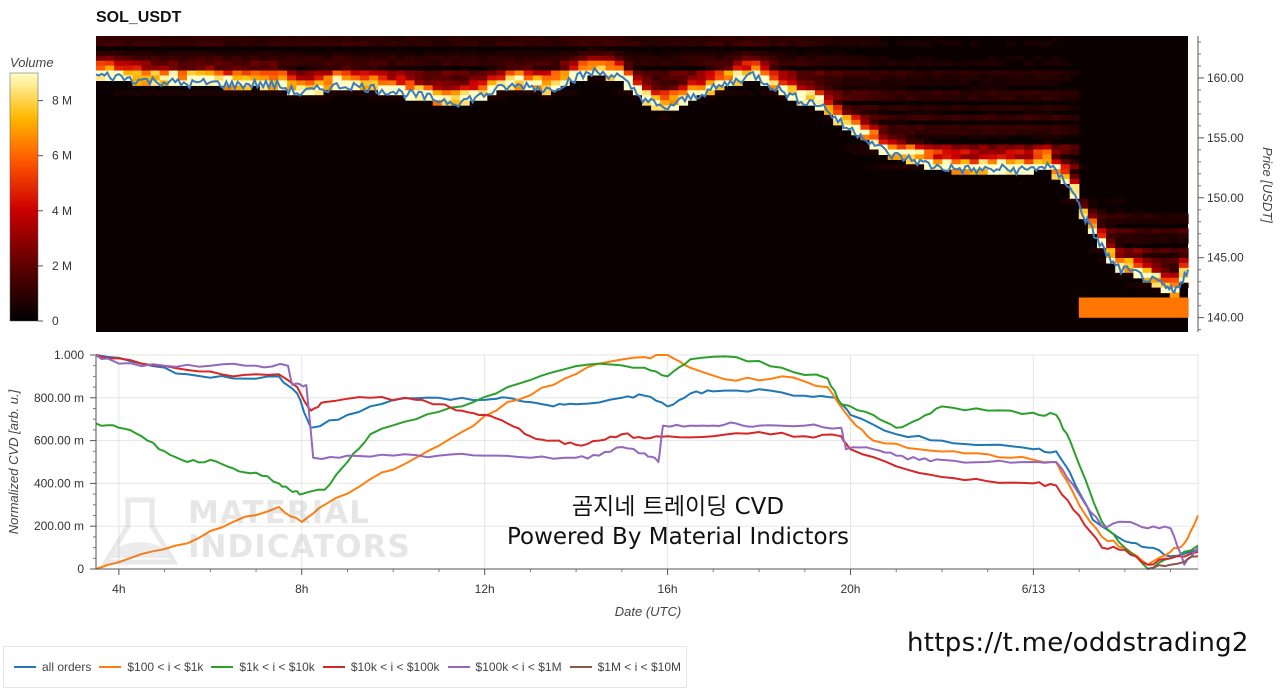 Image resolution: width=1280 pixels, height=691 pixels. What do you see at coordinates (52, 667) in the screenshot?
I see `legend-item: all orders` at bounding box center [52, 667].